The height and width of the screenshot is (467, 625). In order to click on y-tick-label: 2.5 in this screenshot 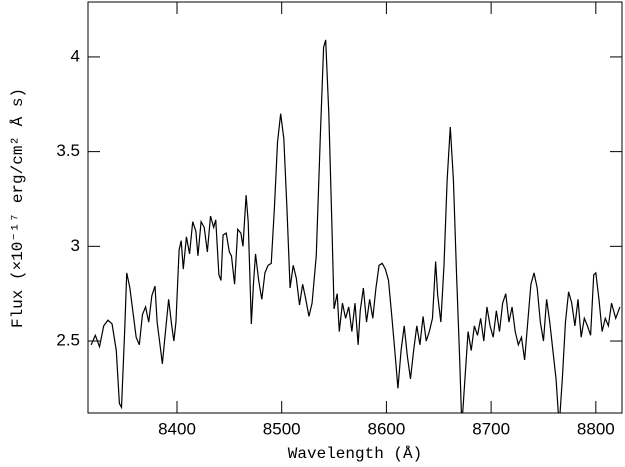, I will do `click(68, 340)`.